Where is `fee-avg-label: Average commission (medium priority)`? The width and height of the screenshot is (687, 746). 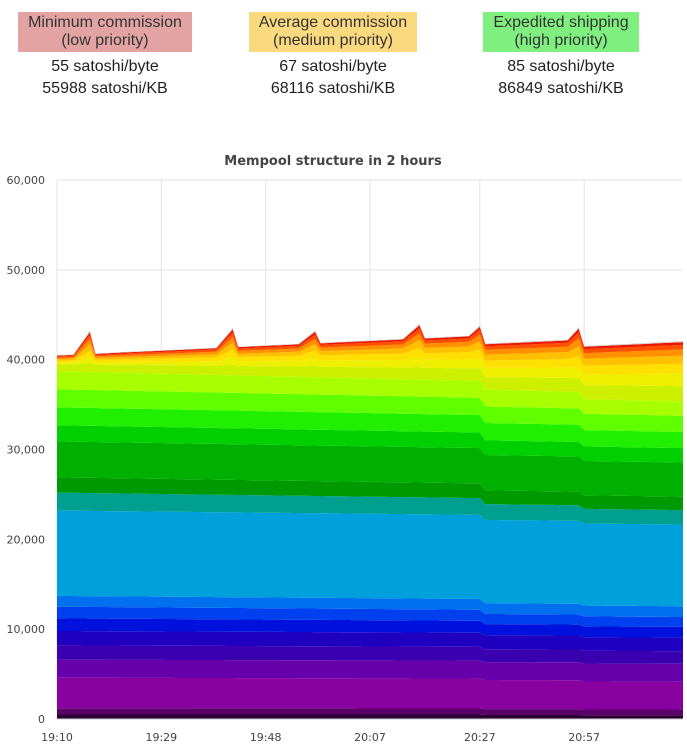 fee-avg-label: Average commission (medium priority) is located at coordinates (333, 32).